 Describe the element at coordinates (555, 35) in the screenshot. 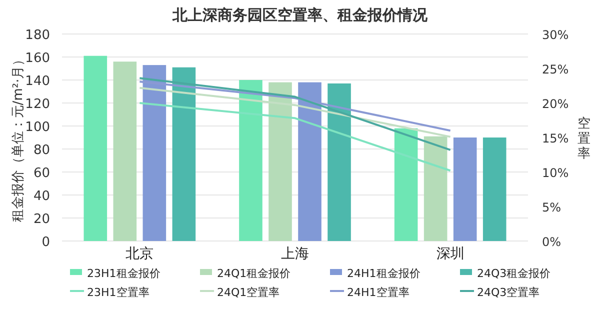

I see `y2-tick-label: 30%` at that location.